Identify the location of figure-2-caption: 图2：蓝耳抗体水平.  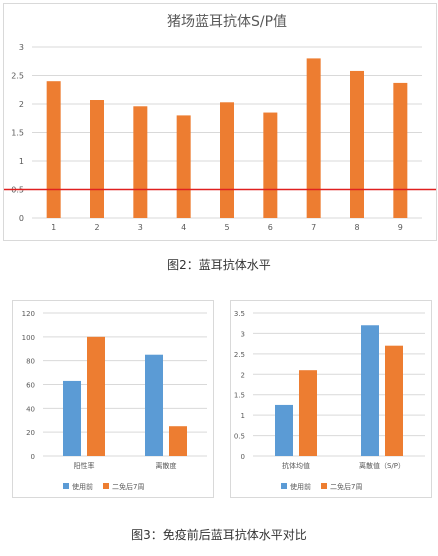
(219, 265).